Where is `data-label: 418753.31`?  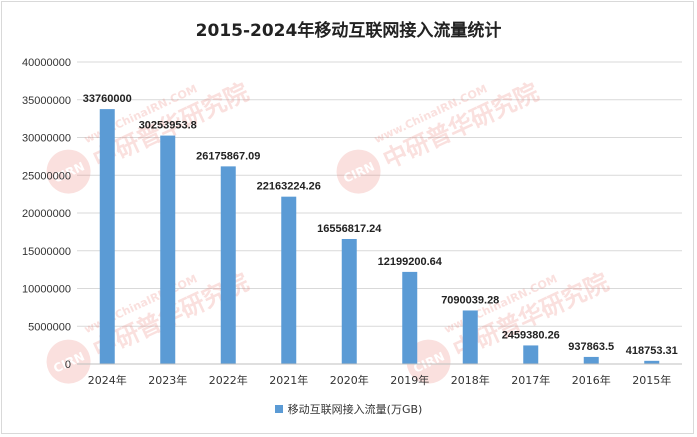
data-label: 418753.31 is located at coordinates (652, 351).